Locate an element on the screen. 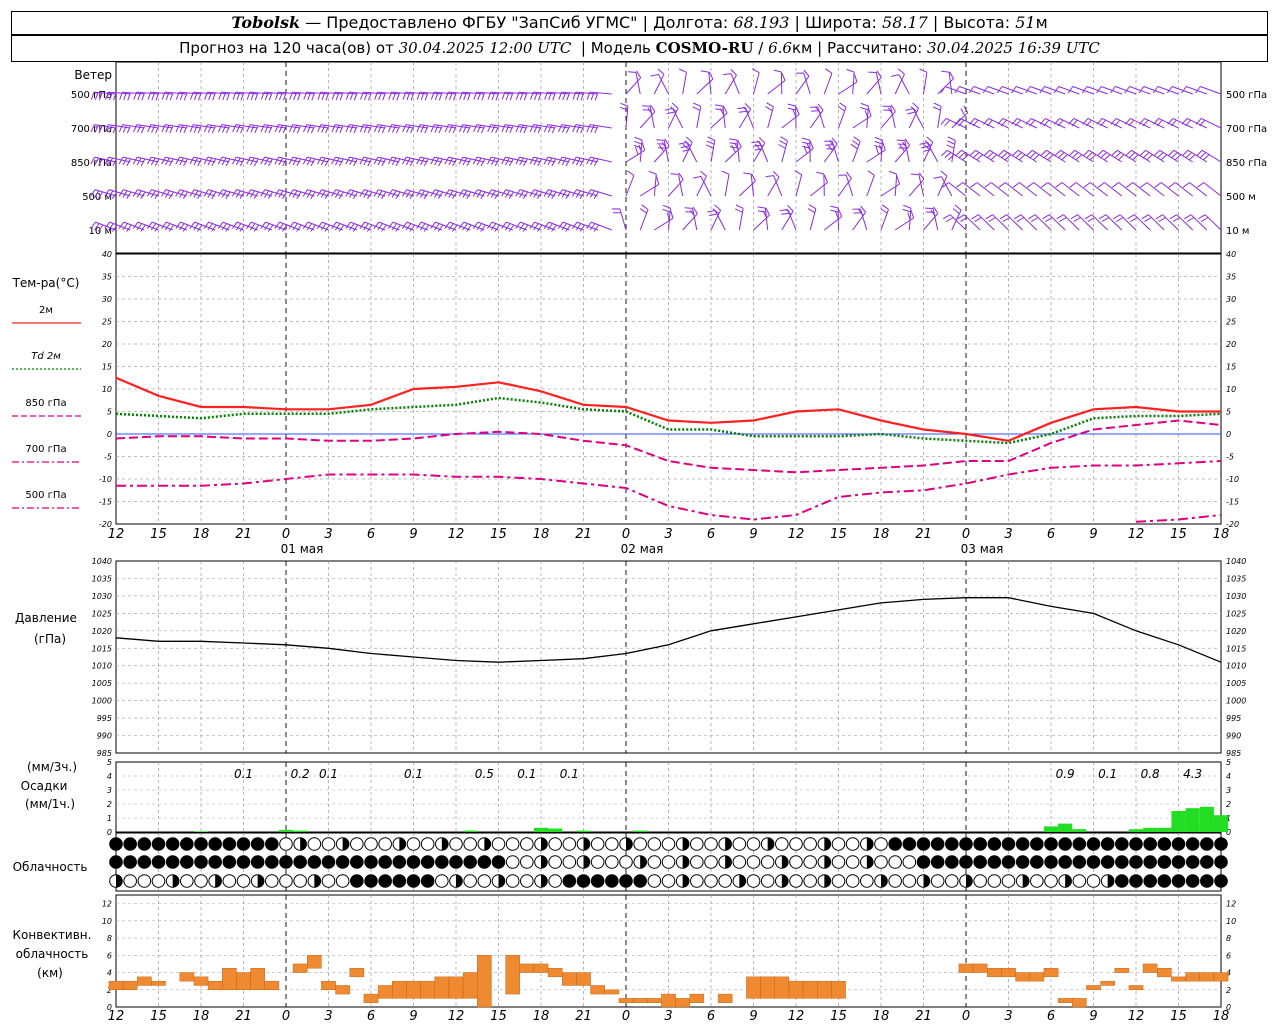 The width and height of the screenshot is (1280, 1024). conv-ytick-left: 4 is located at coordinates (109, 973).